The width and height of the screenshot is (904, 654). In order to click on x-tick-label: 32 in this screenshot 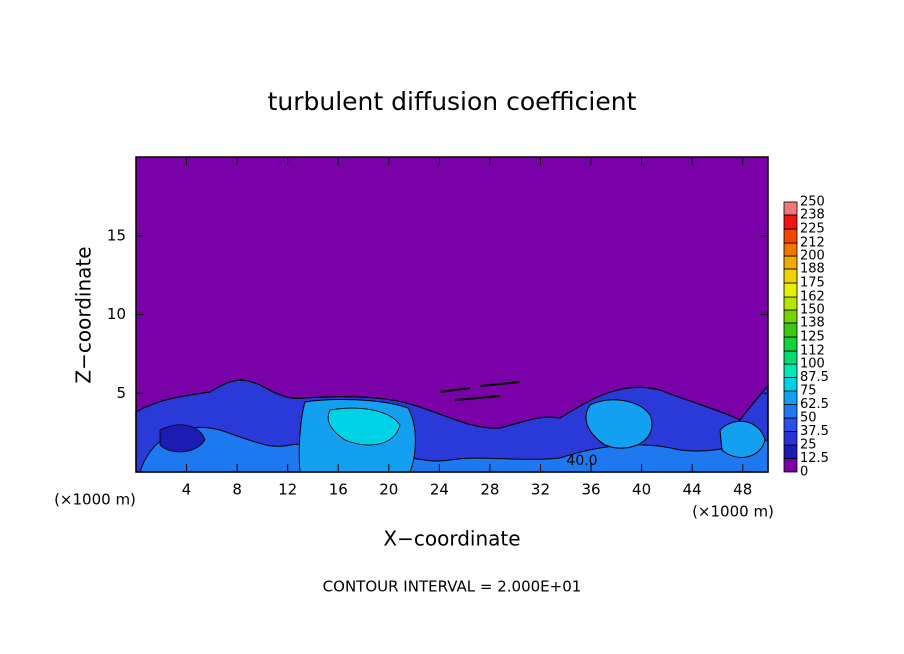, I will do `click(540, 490)`.